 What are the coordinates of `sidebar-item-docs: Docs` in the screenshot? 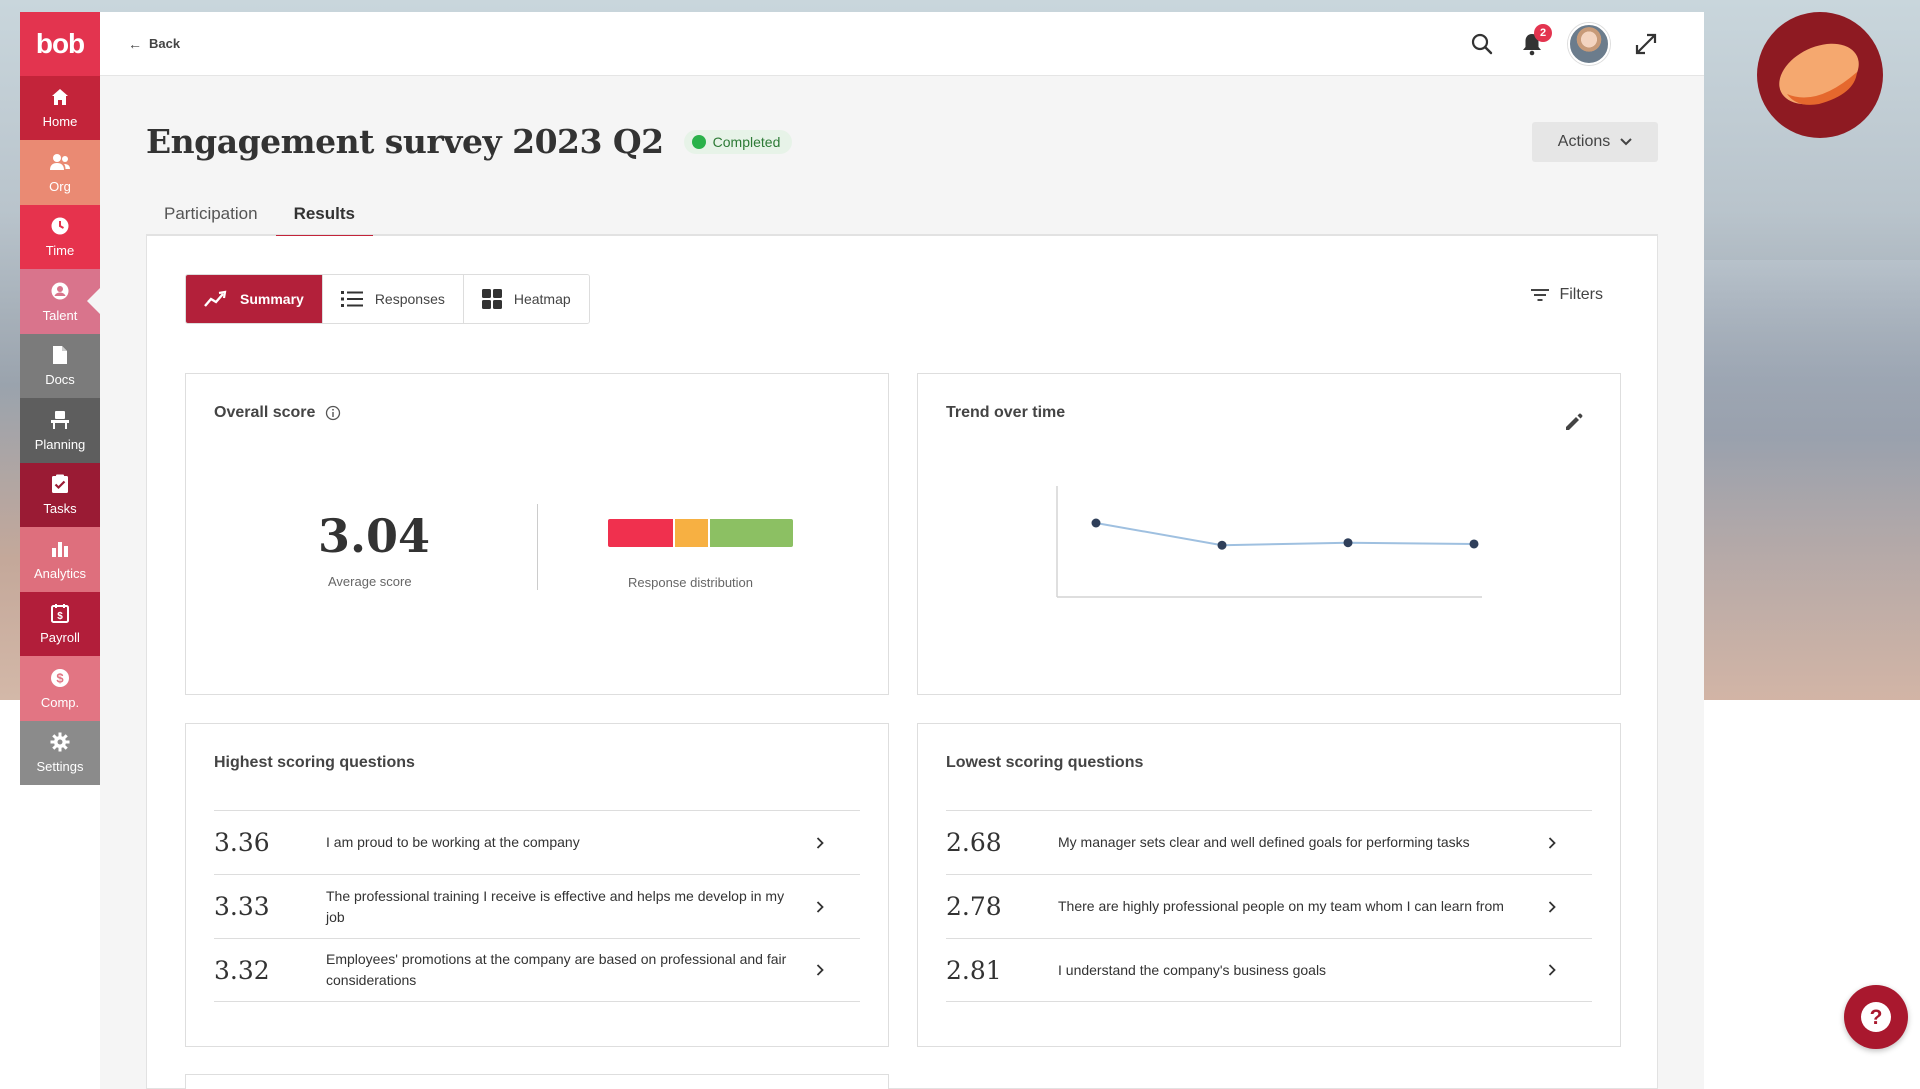 It's located at (60, 365).